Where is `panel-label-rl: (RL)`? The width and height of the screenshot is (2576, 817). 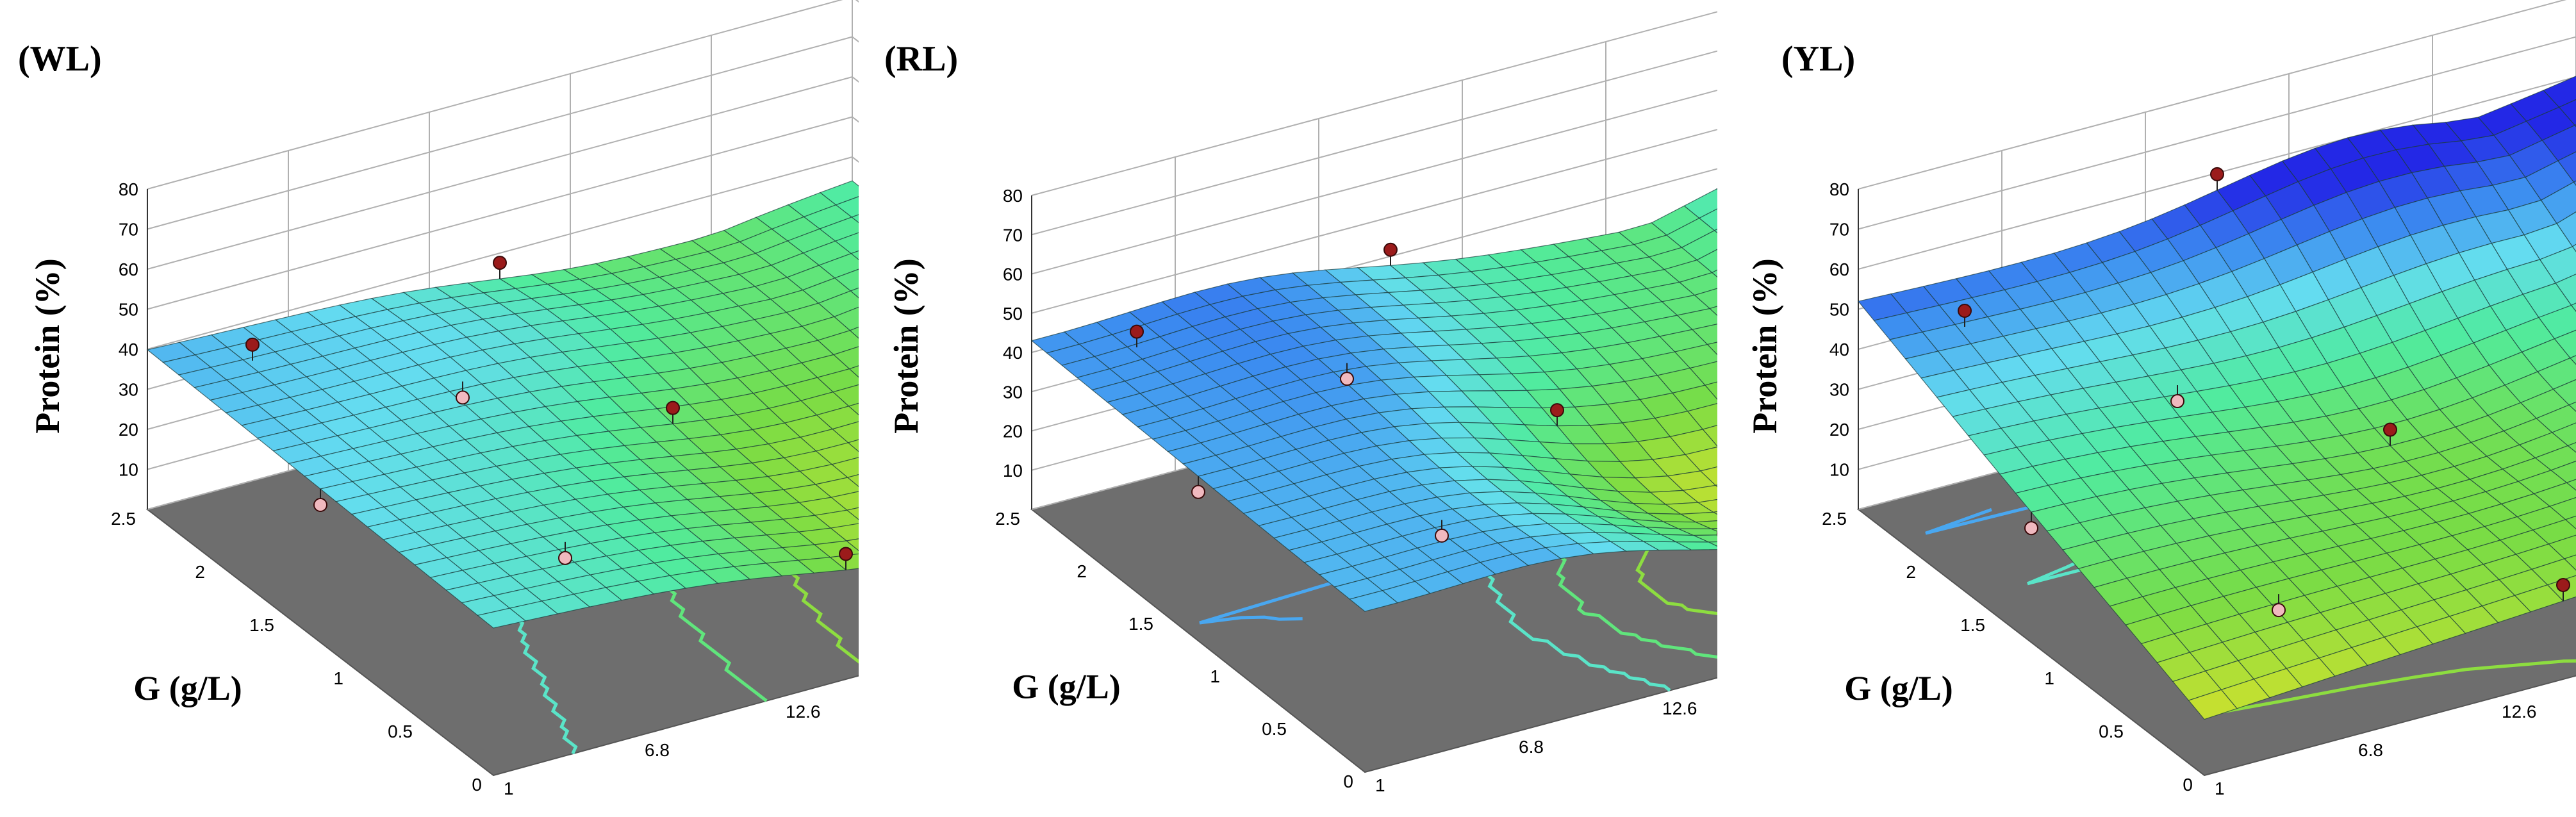 panel-label-rl: (RL) is located at coordinates (921, 59).